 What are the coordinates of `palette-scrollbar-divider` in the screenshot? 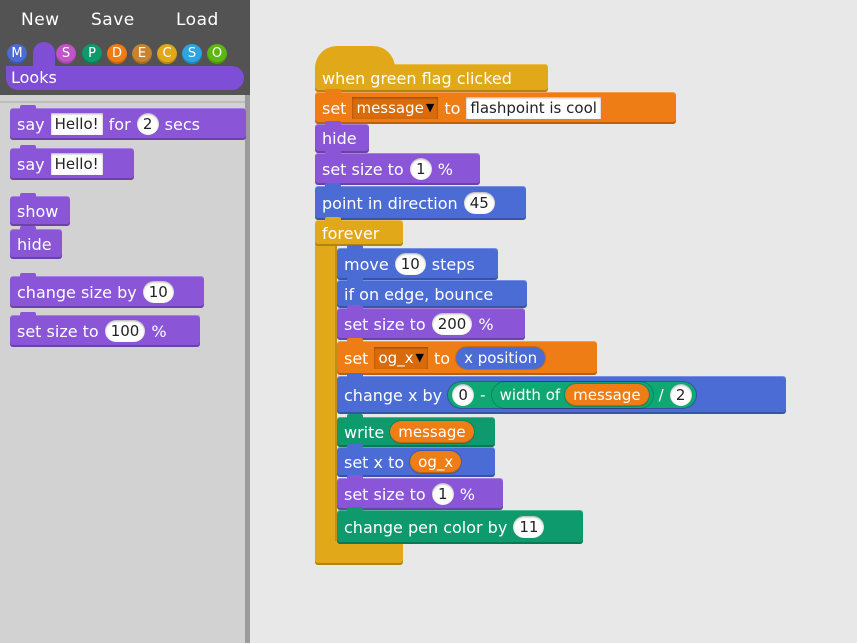 It's located at (247, 369).